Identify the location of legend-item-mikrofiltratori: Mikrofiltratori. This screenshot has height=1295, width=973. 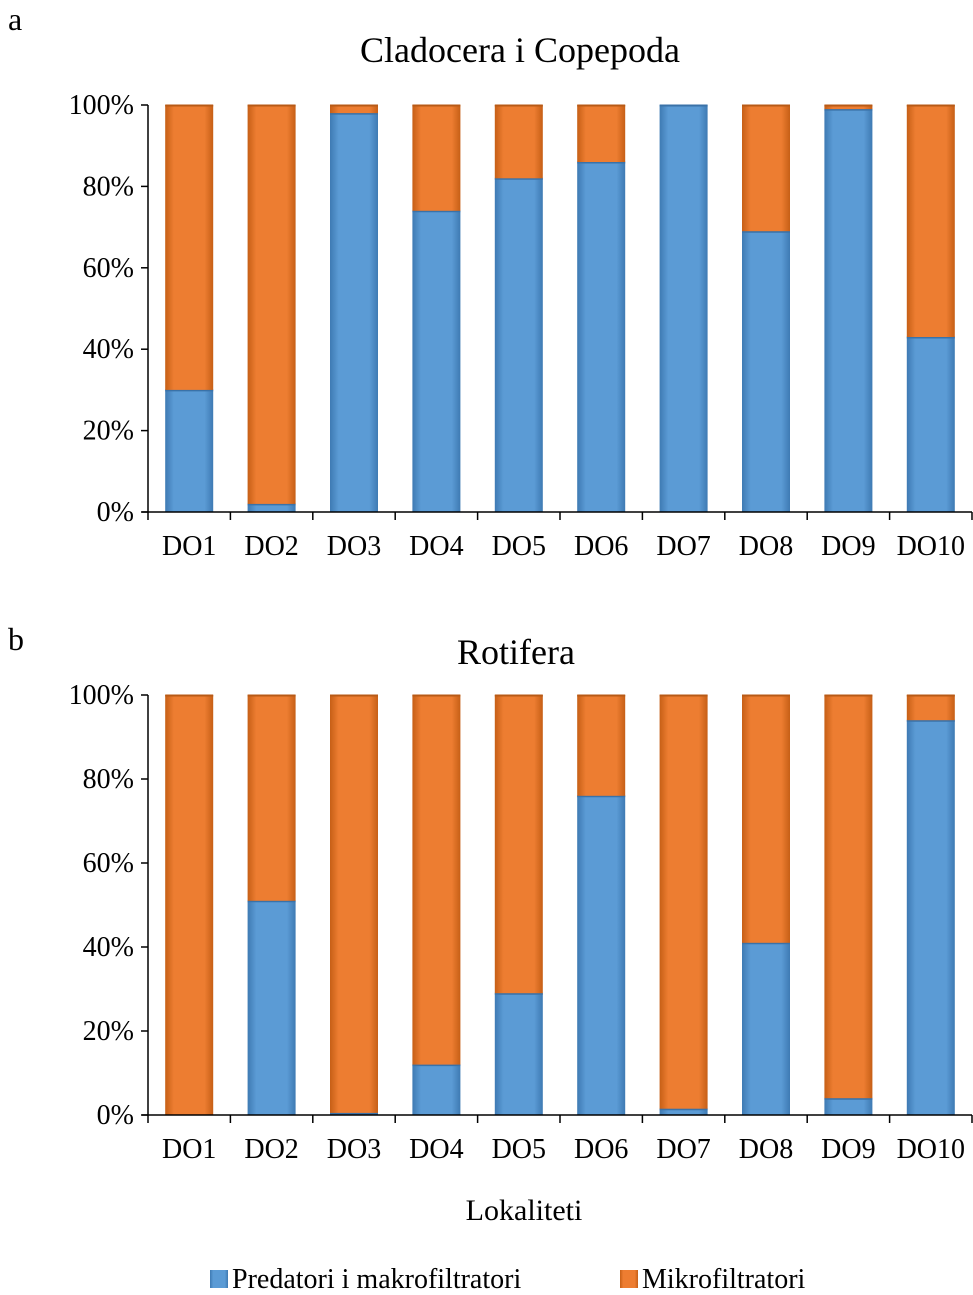
(713, 1279).